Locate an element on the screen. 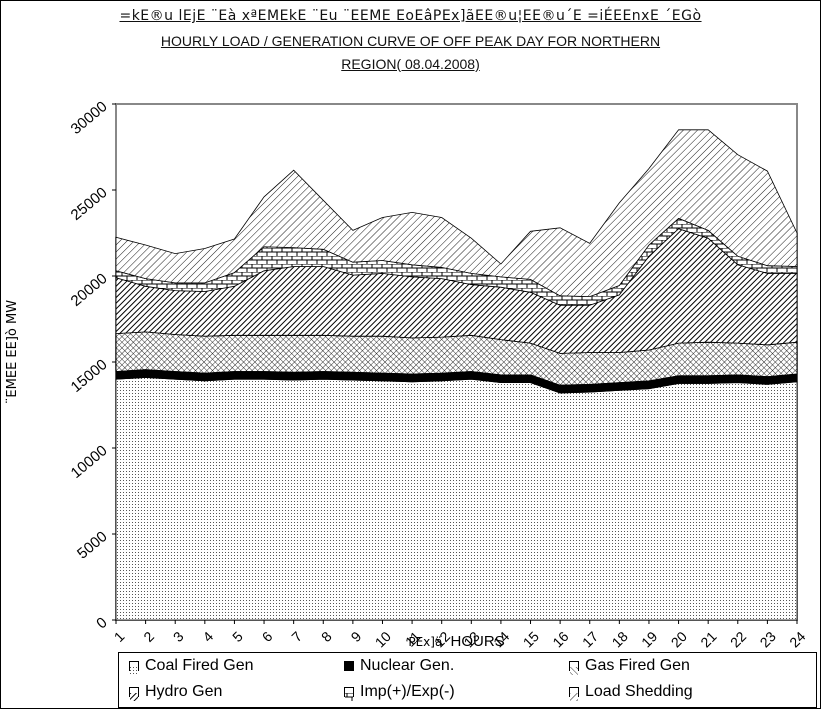 The height and width of the screenshot is (709, 821). legend-item-nuclear: Nuclear Gen. is located at coordinates (399, 666).